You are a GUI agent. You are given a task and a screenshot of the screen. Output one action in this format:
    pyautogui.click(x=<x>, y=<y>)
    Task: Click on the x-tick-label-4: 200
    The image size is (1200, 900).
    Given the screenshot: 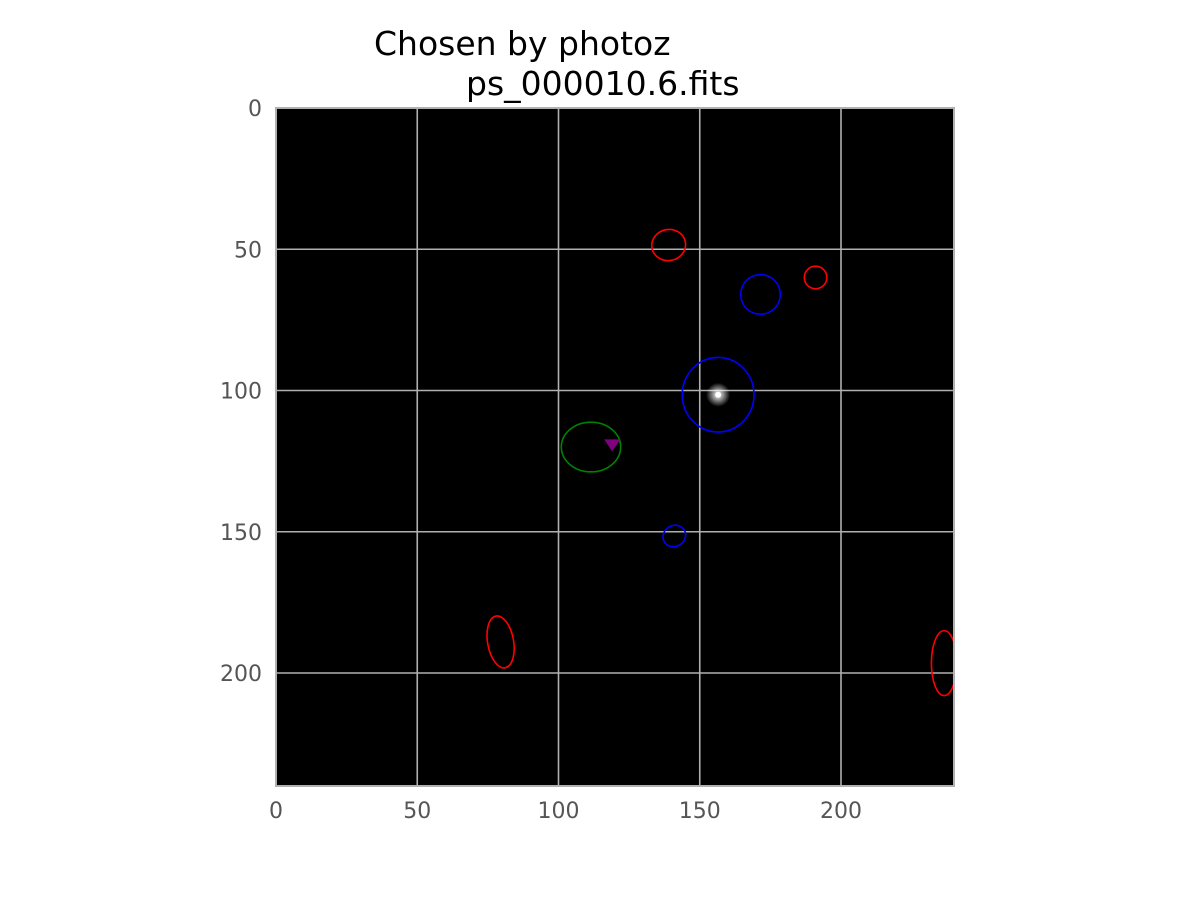 What is the action you would take?
    pyautogui.click(x=841, y=811)
    